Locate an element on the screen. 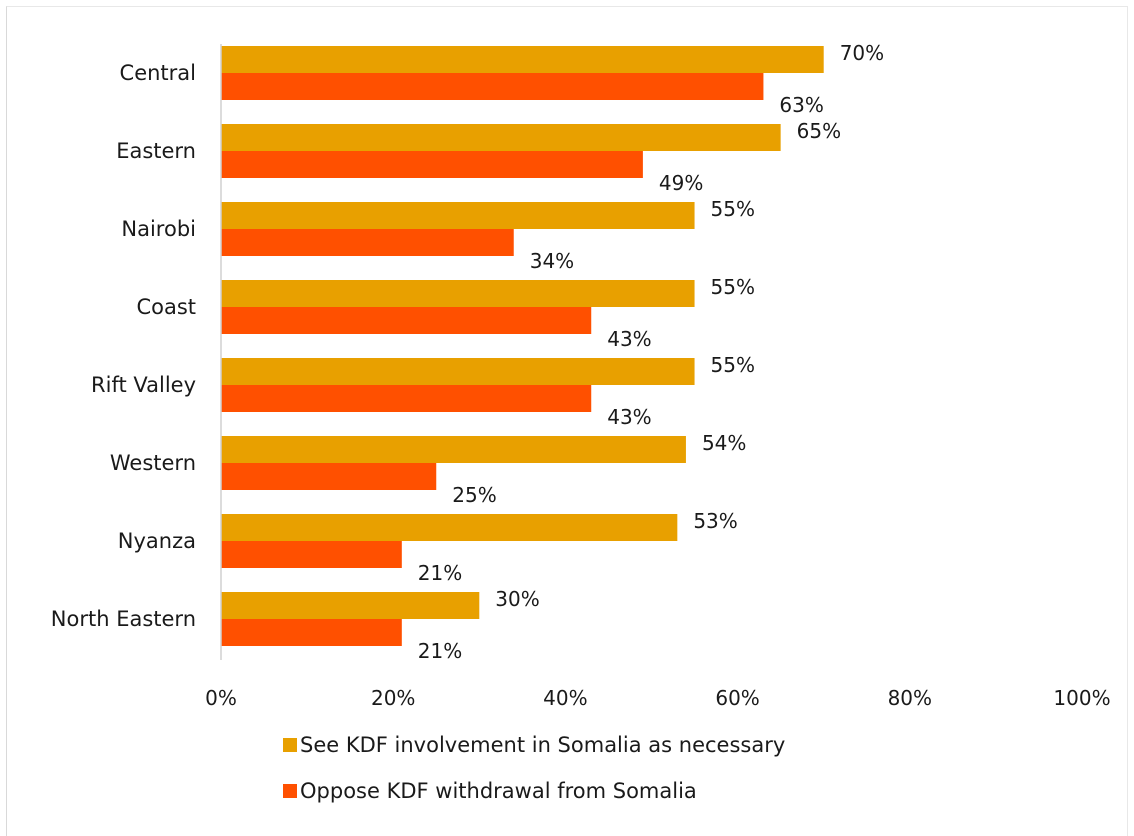  x-tick-label: 100% is located at coordinates (1081, 698).